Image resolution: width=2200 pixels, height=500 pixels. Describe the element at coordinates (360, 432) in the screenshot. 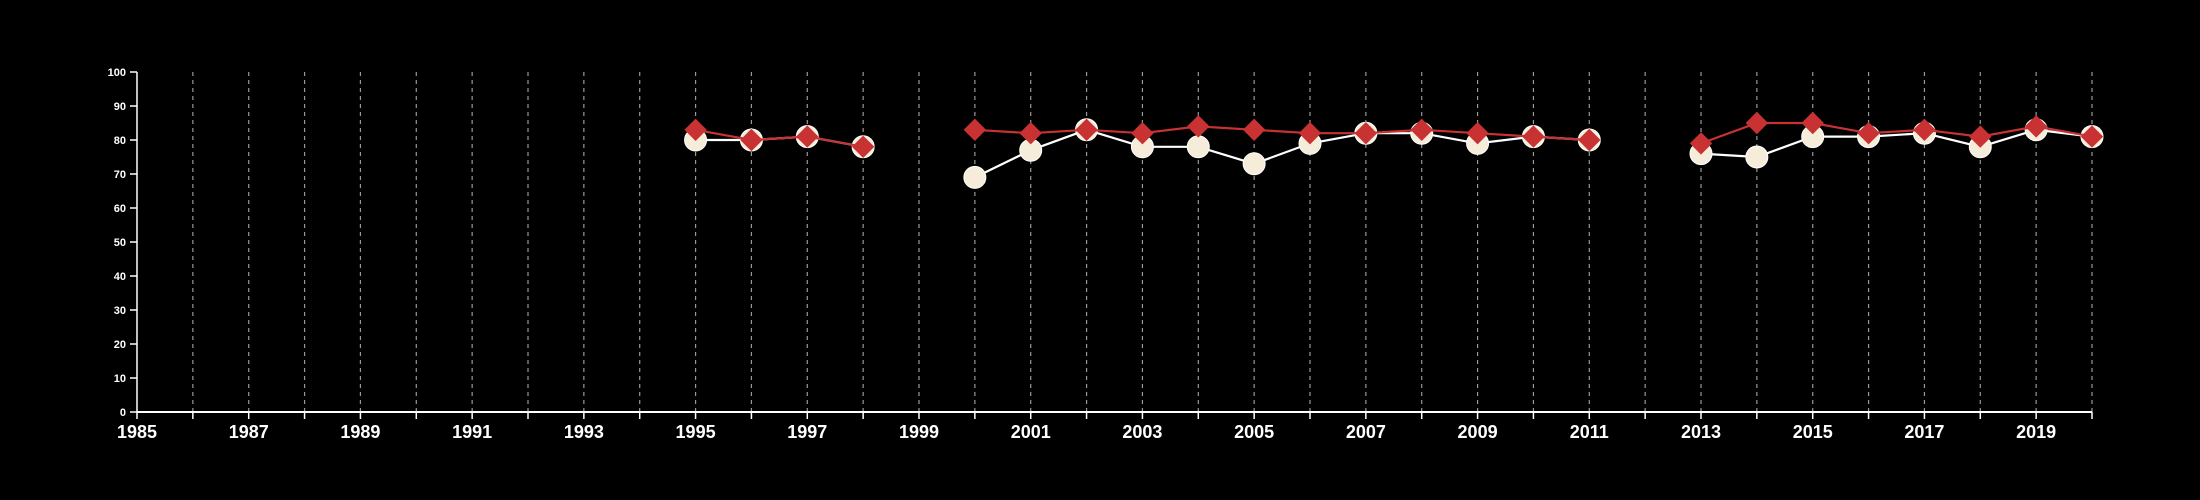

I see `x-tick-label-1989: 1989` at that location.